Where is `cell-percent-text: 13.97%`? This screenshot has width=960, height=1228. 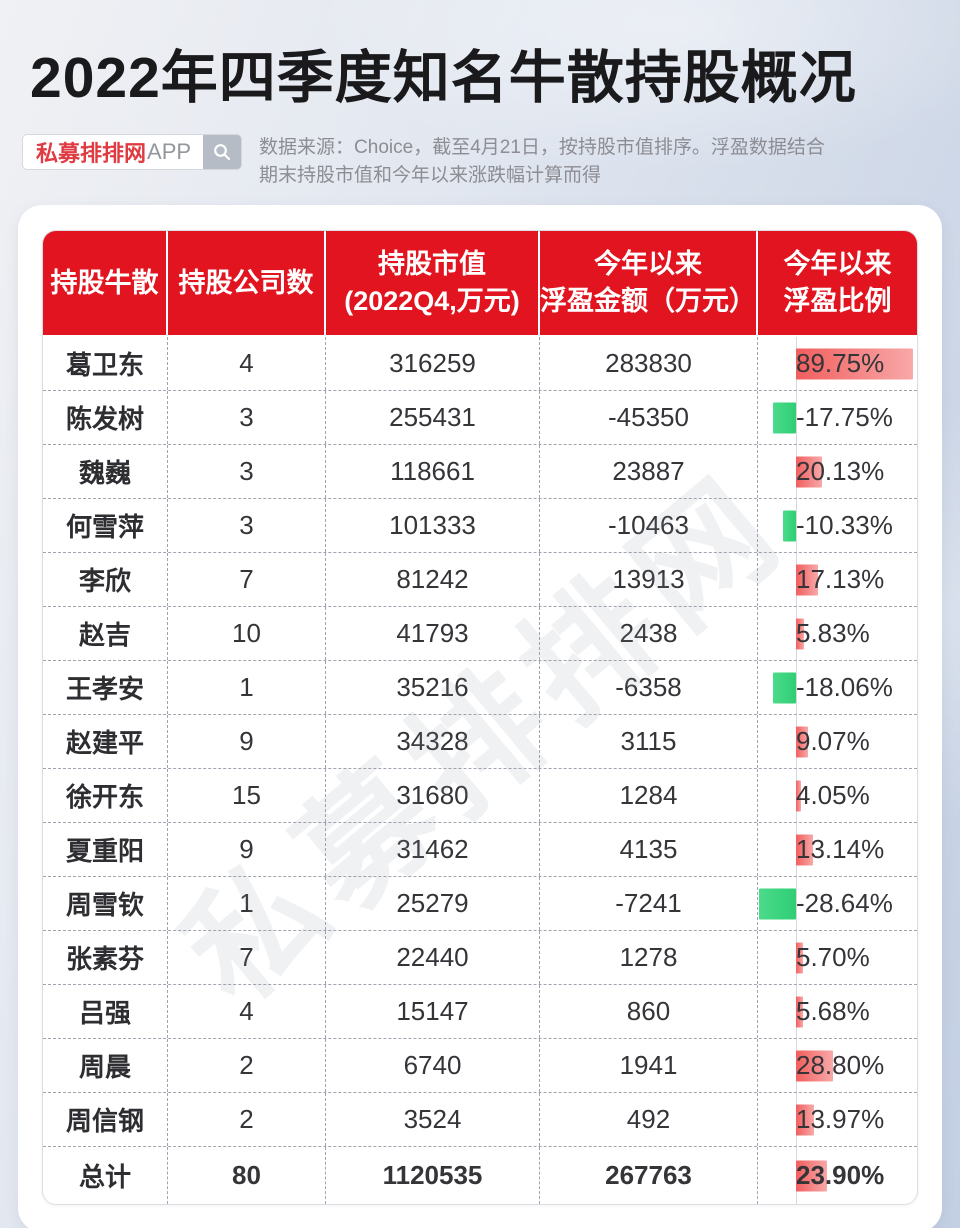
cell-percent-text: 13.97% is located at coordinates (840, 1119).